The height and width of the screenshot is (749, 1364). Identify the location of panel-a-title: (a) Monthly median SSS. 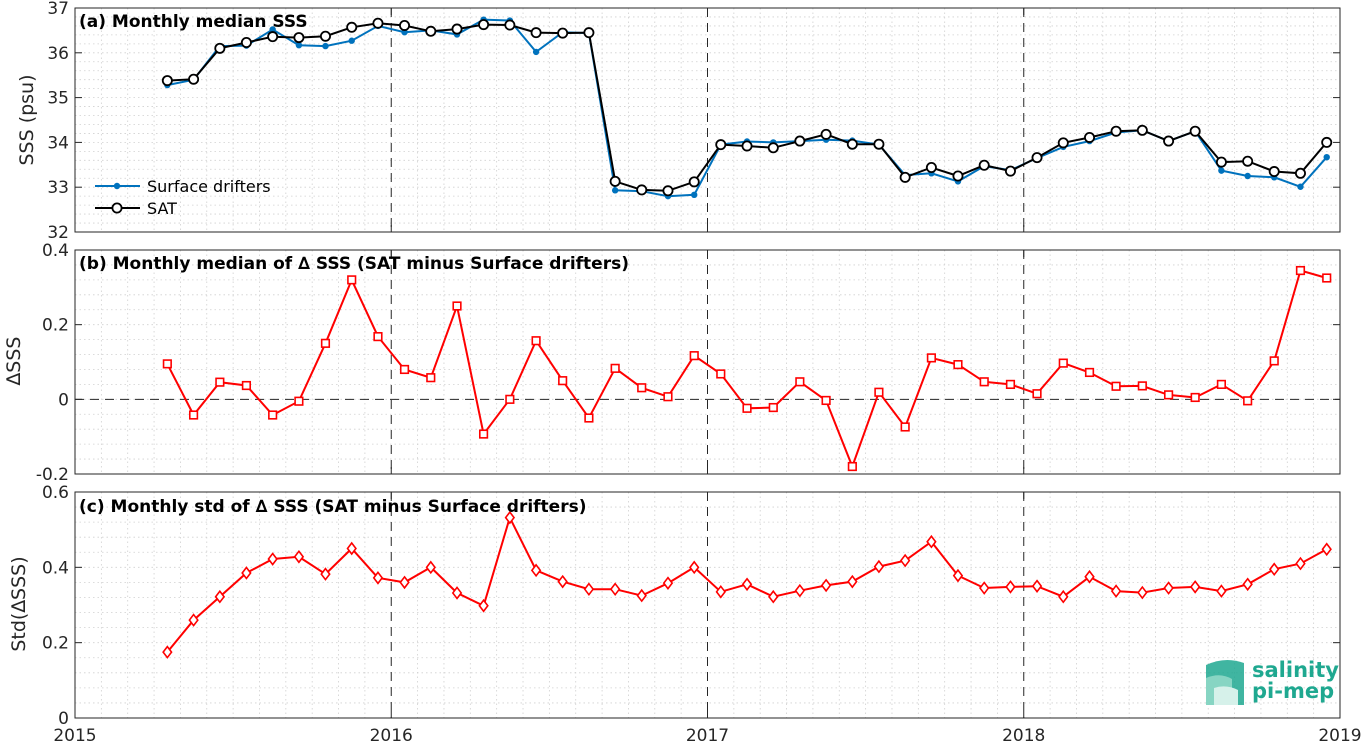
(193, 22).